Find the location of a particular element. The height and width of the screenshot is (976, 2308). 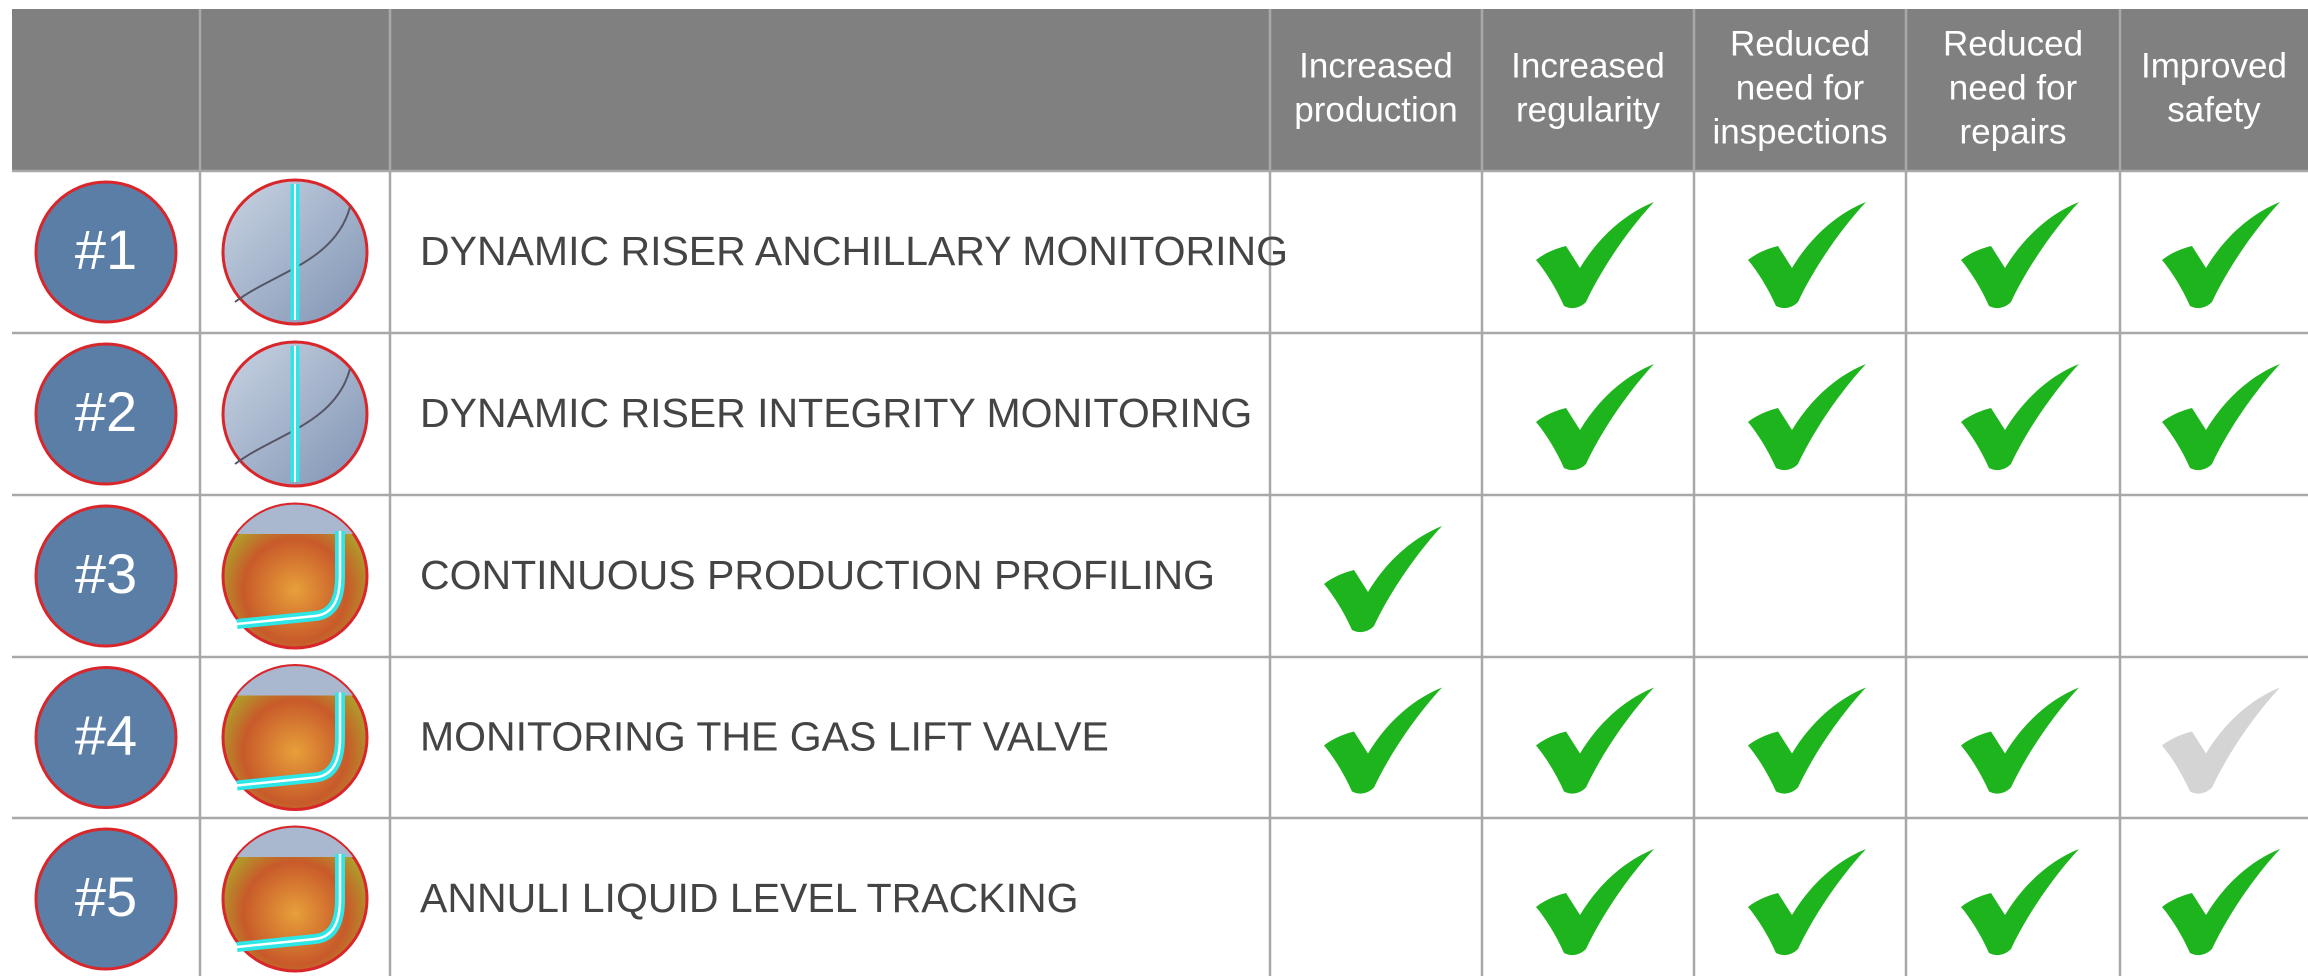

row-number: #3 is located at coordinates (106, 573).